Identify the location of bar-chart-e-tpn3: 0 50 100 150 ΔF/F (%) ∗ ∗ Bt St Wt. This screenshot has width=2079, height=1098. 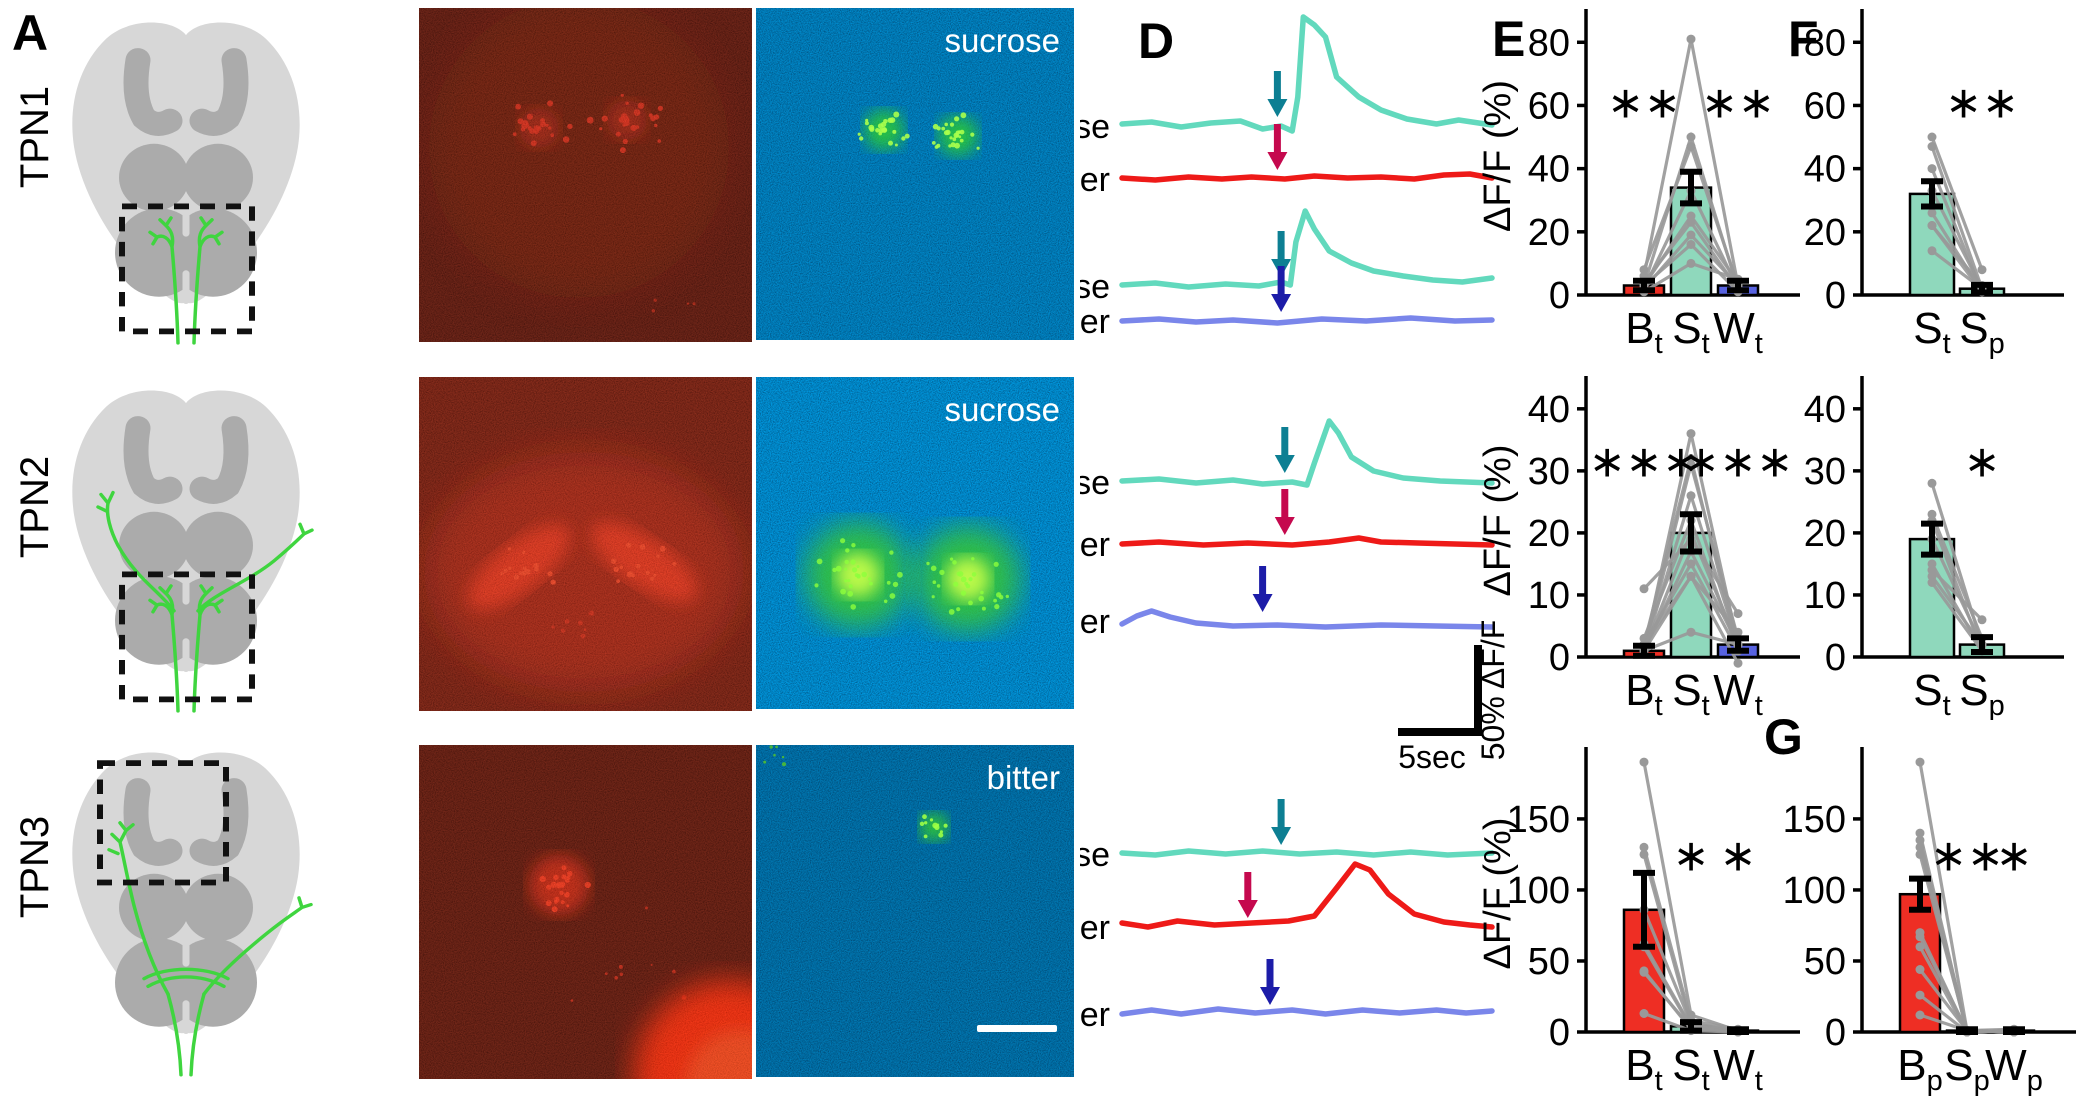
(1650, 915).